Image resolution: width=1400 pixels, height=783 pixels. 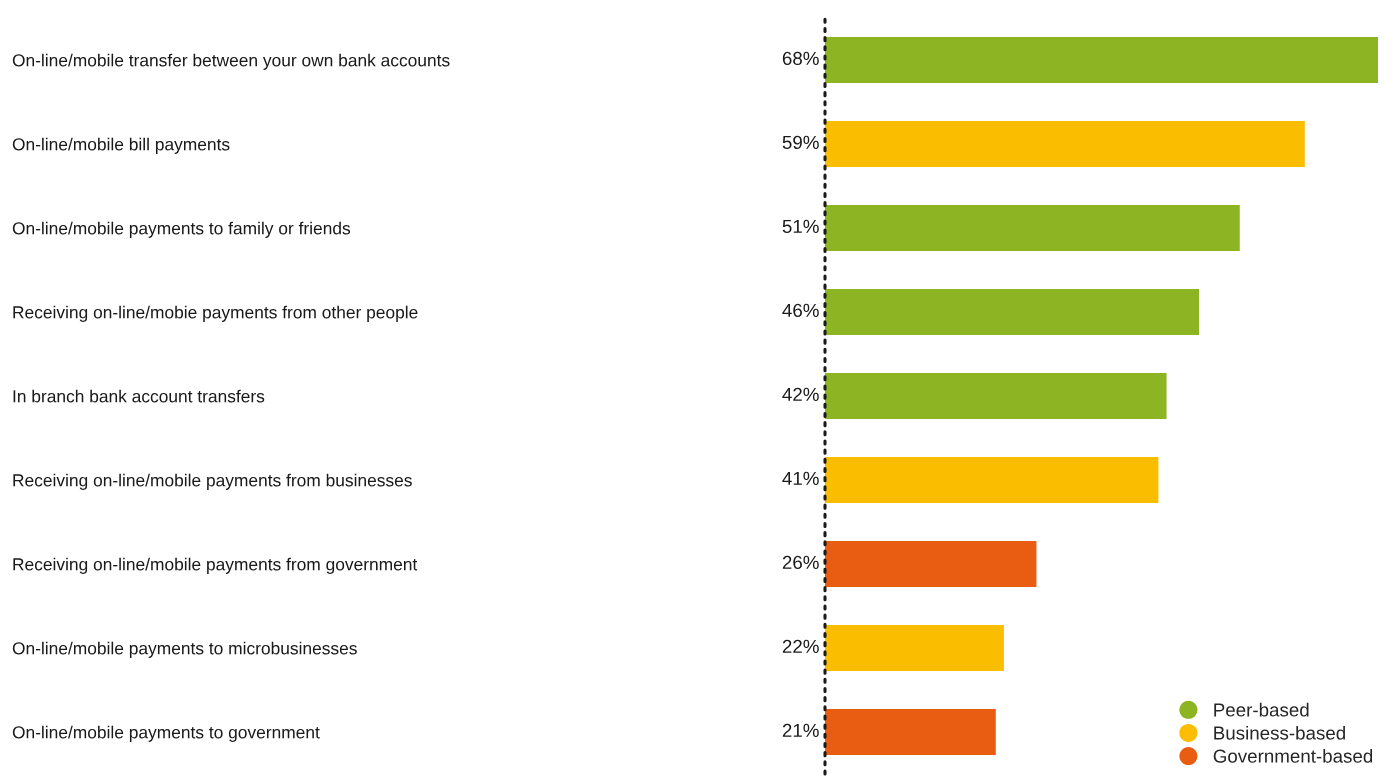 I want to click on data-label: 22%, so click(x=800, y=646).